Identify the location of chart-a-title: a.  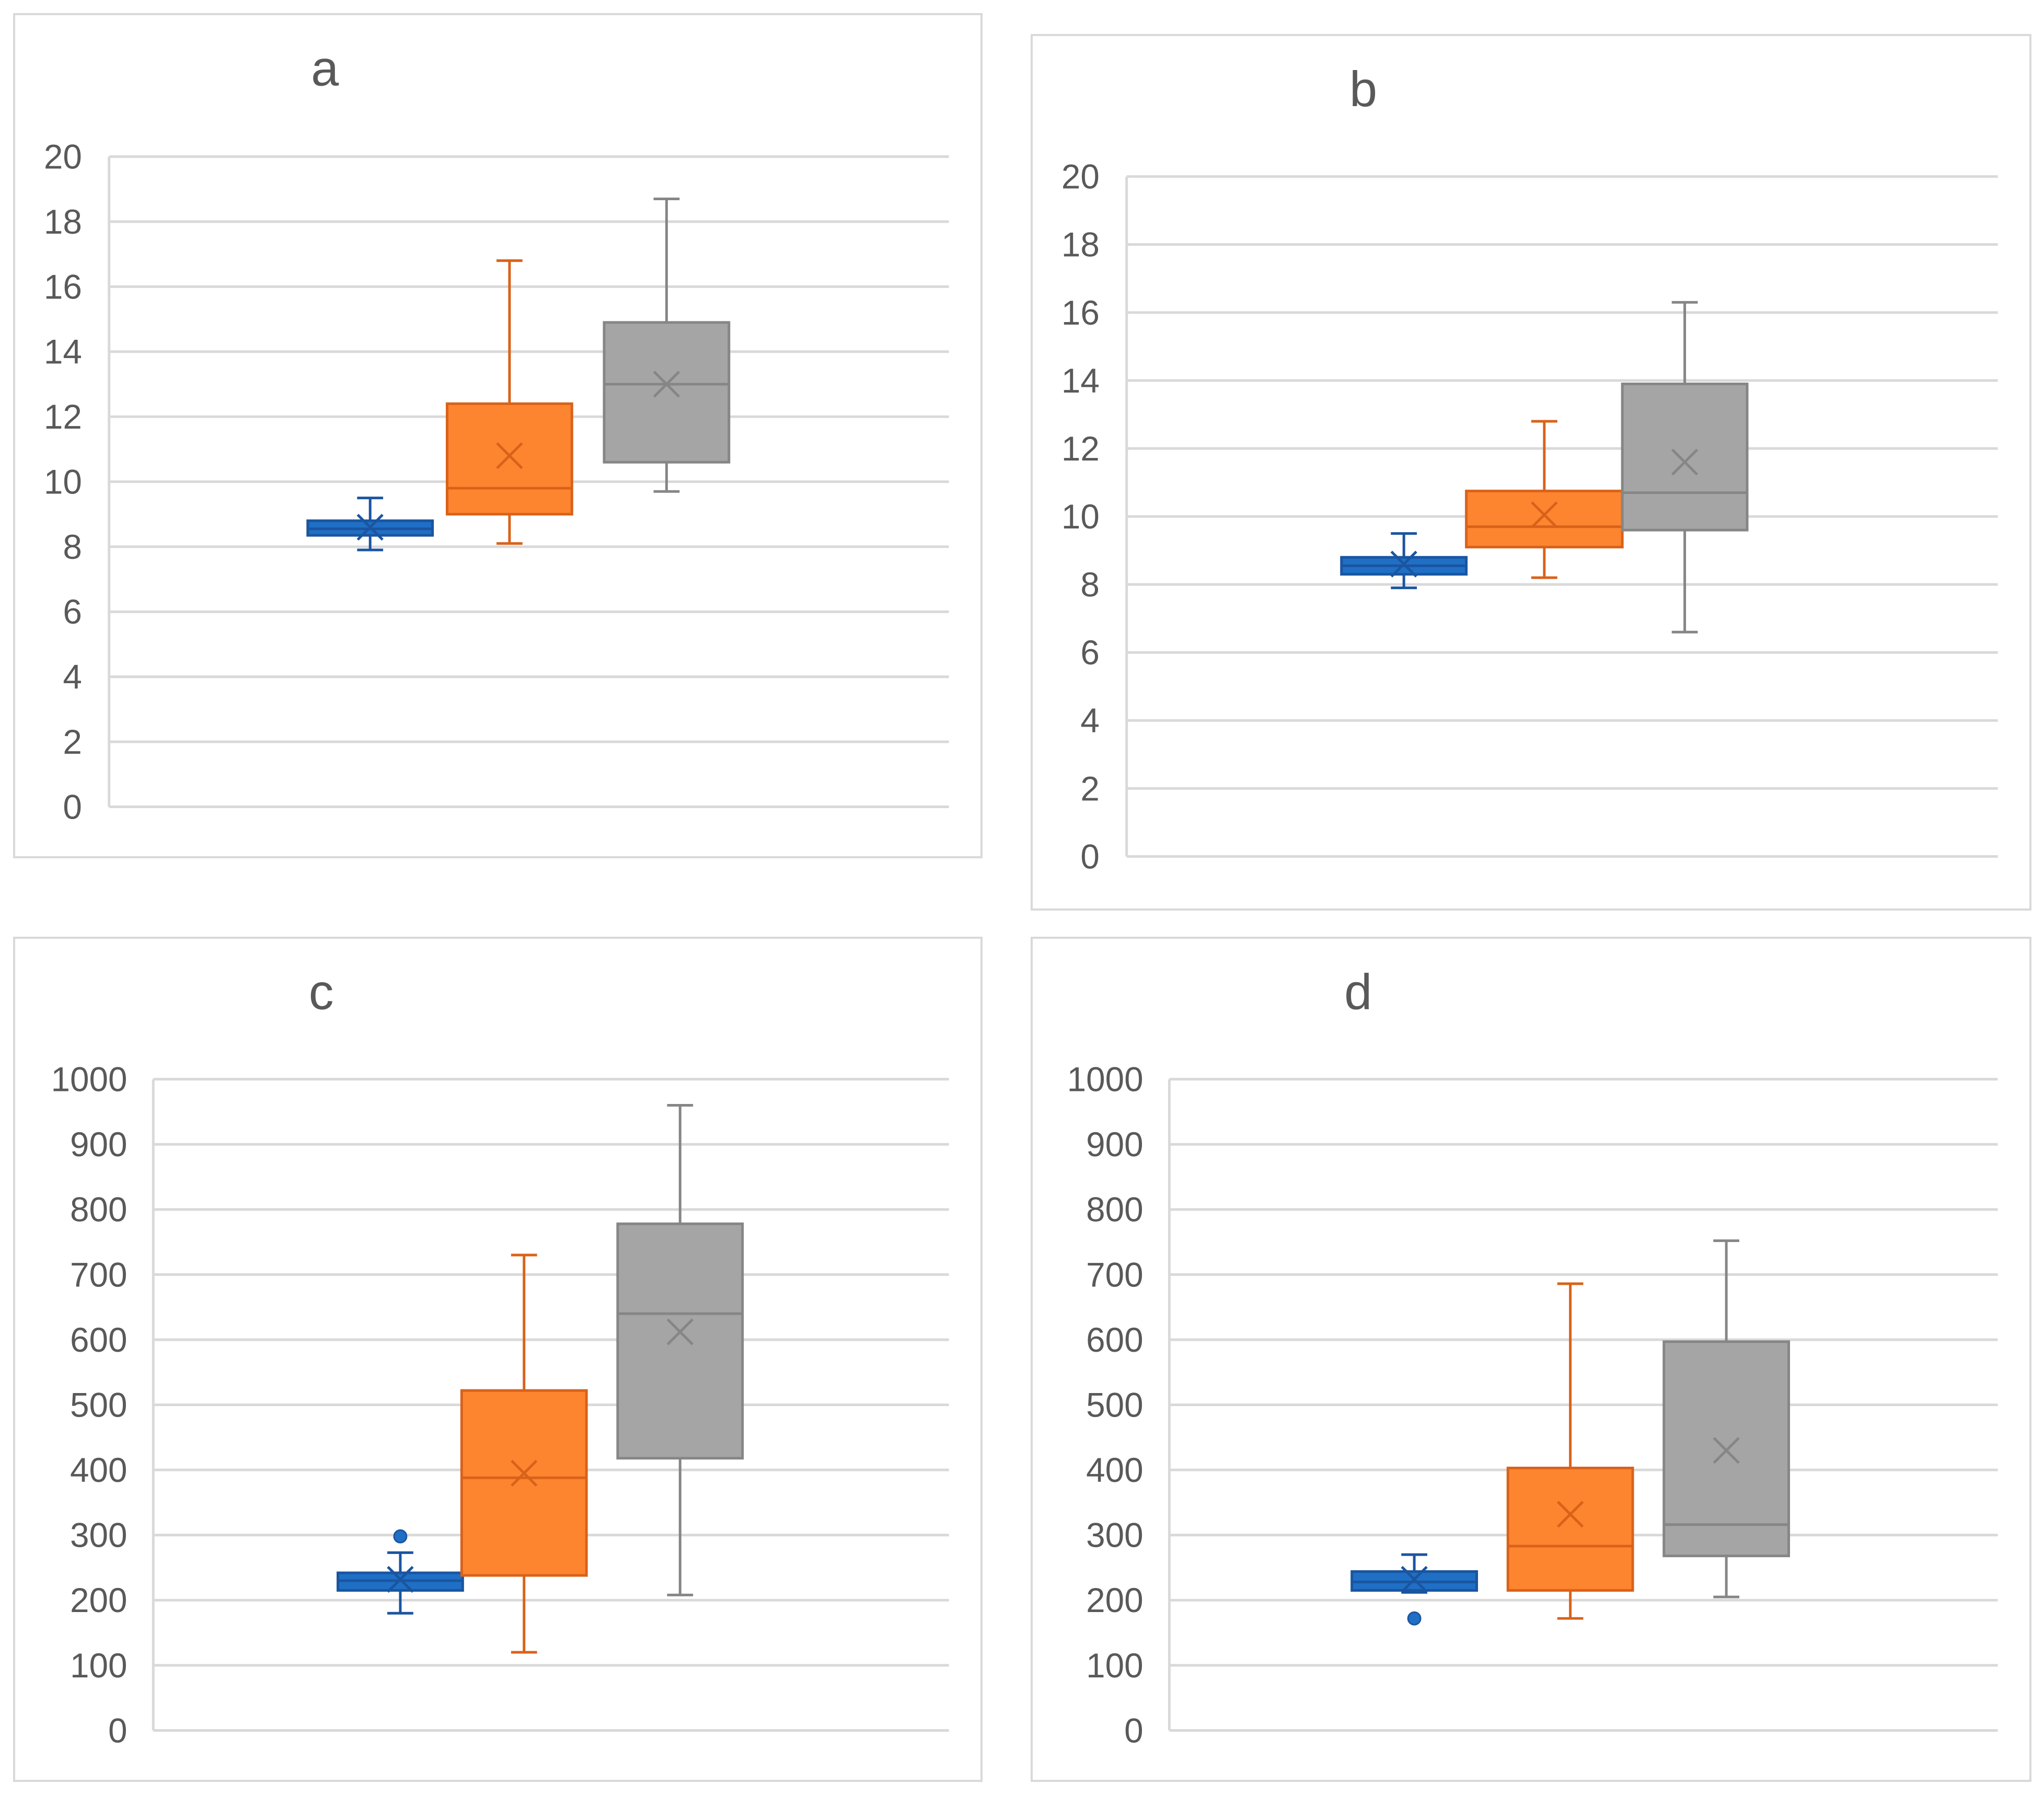
(325, 69).